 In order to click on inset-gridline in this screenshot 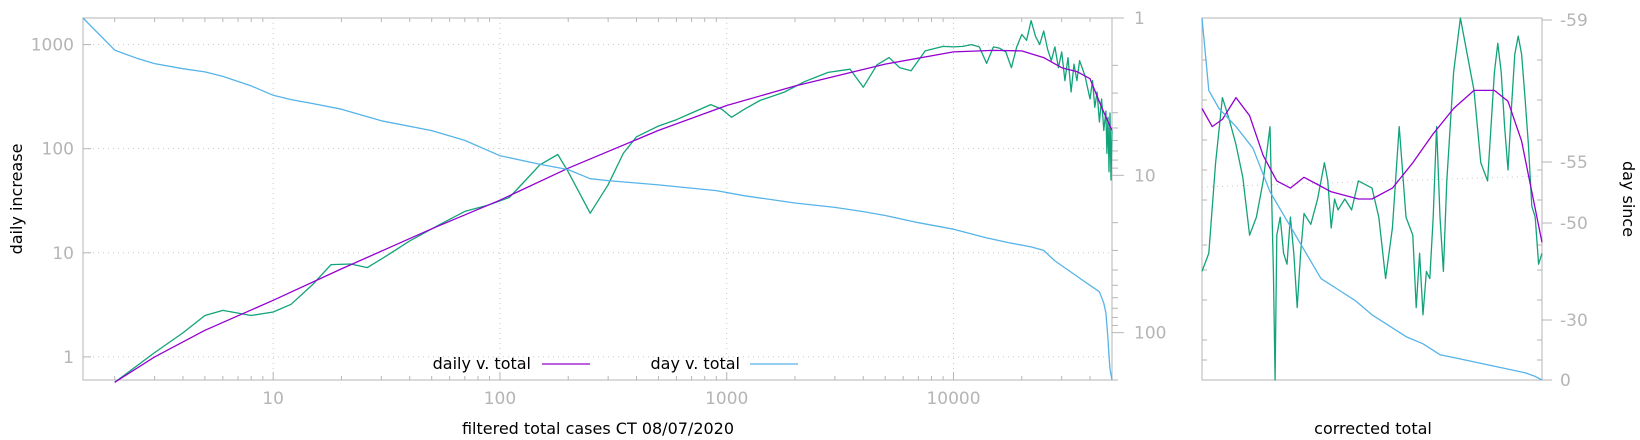, I will do `click(1372, 181)`.